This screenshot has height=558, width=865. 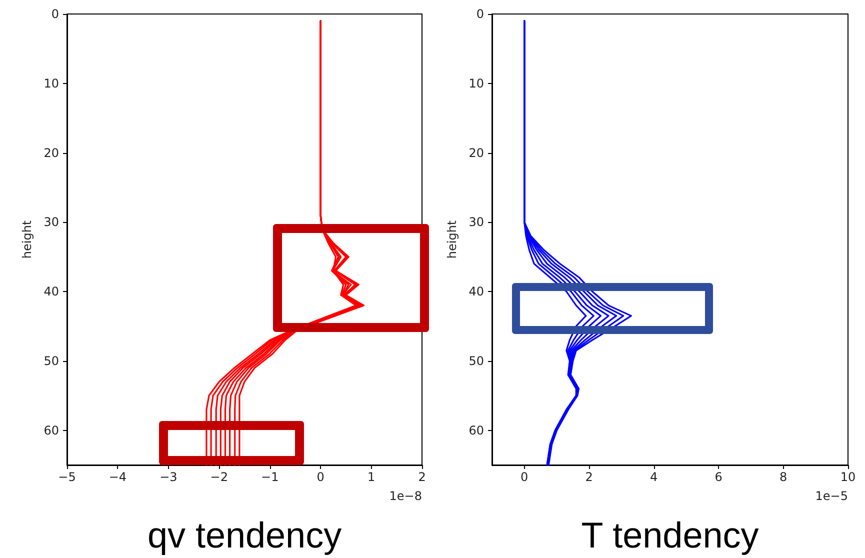 I want to click on x-tick-label: 10, so click(x=848, y=477).